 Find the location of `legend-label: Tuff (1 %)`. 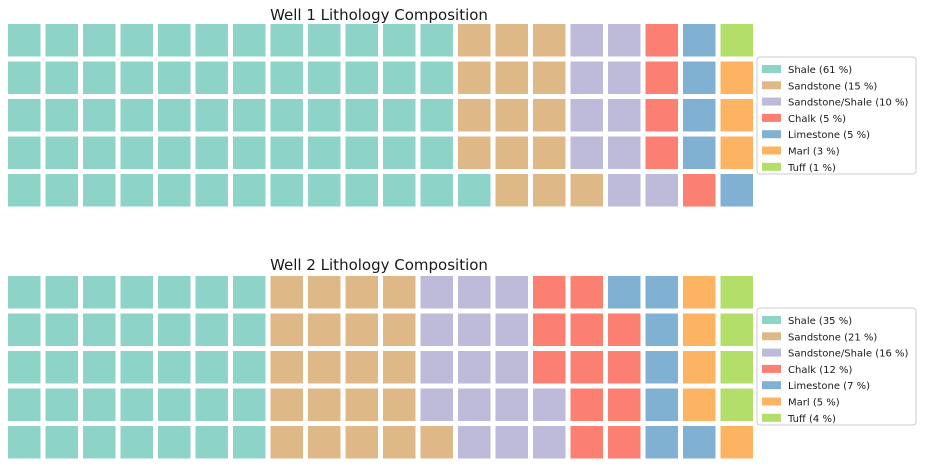

legend-label: Tuff (1 %) is located at coordinates (811, 168).